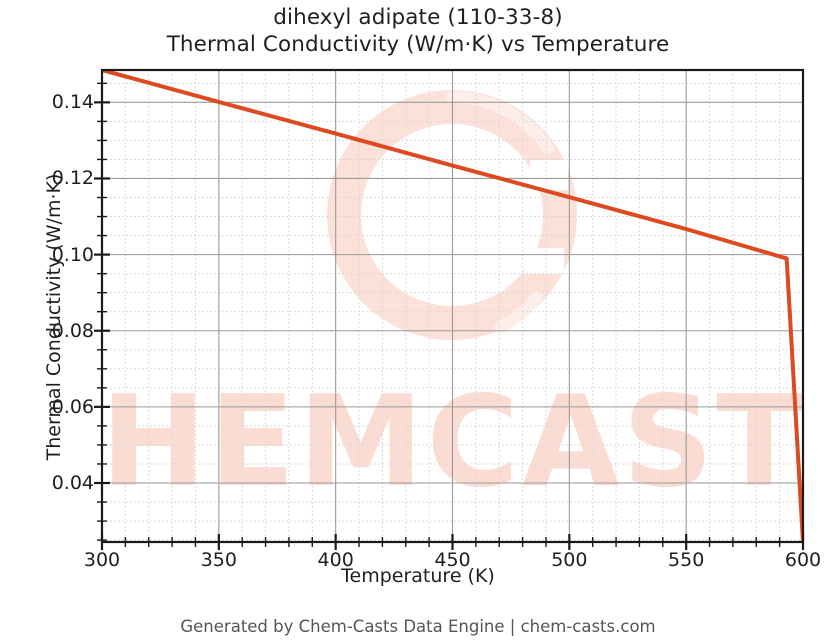 This screenshot has height=644, width=836. I want to click on x-tick-label: 300, so click(102, 560).